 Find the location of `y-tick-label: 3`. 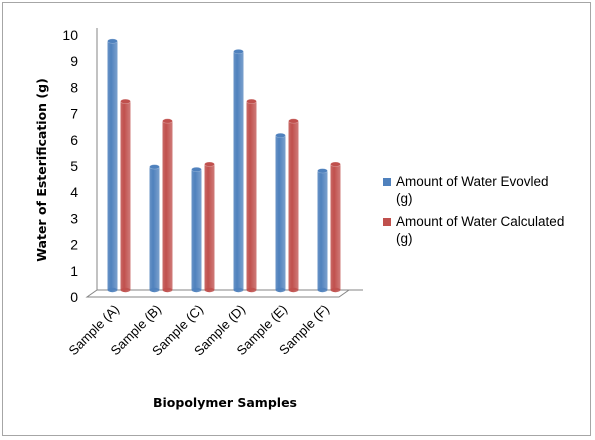

y-tick-label: 3 is located at coordinates (74, 218).